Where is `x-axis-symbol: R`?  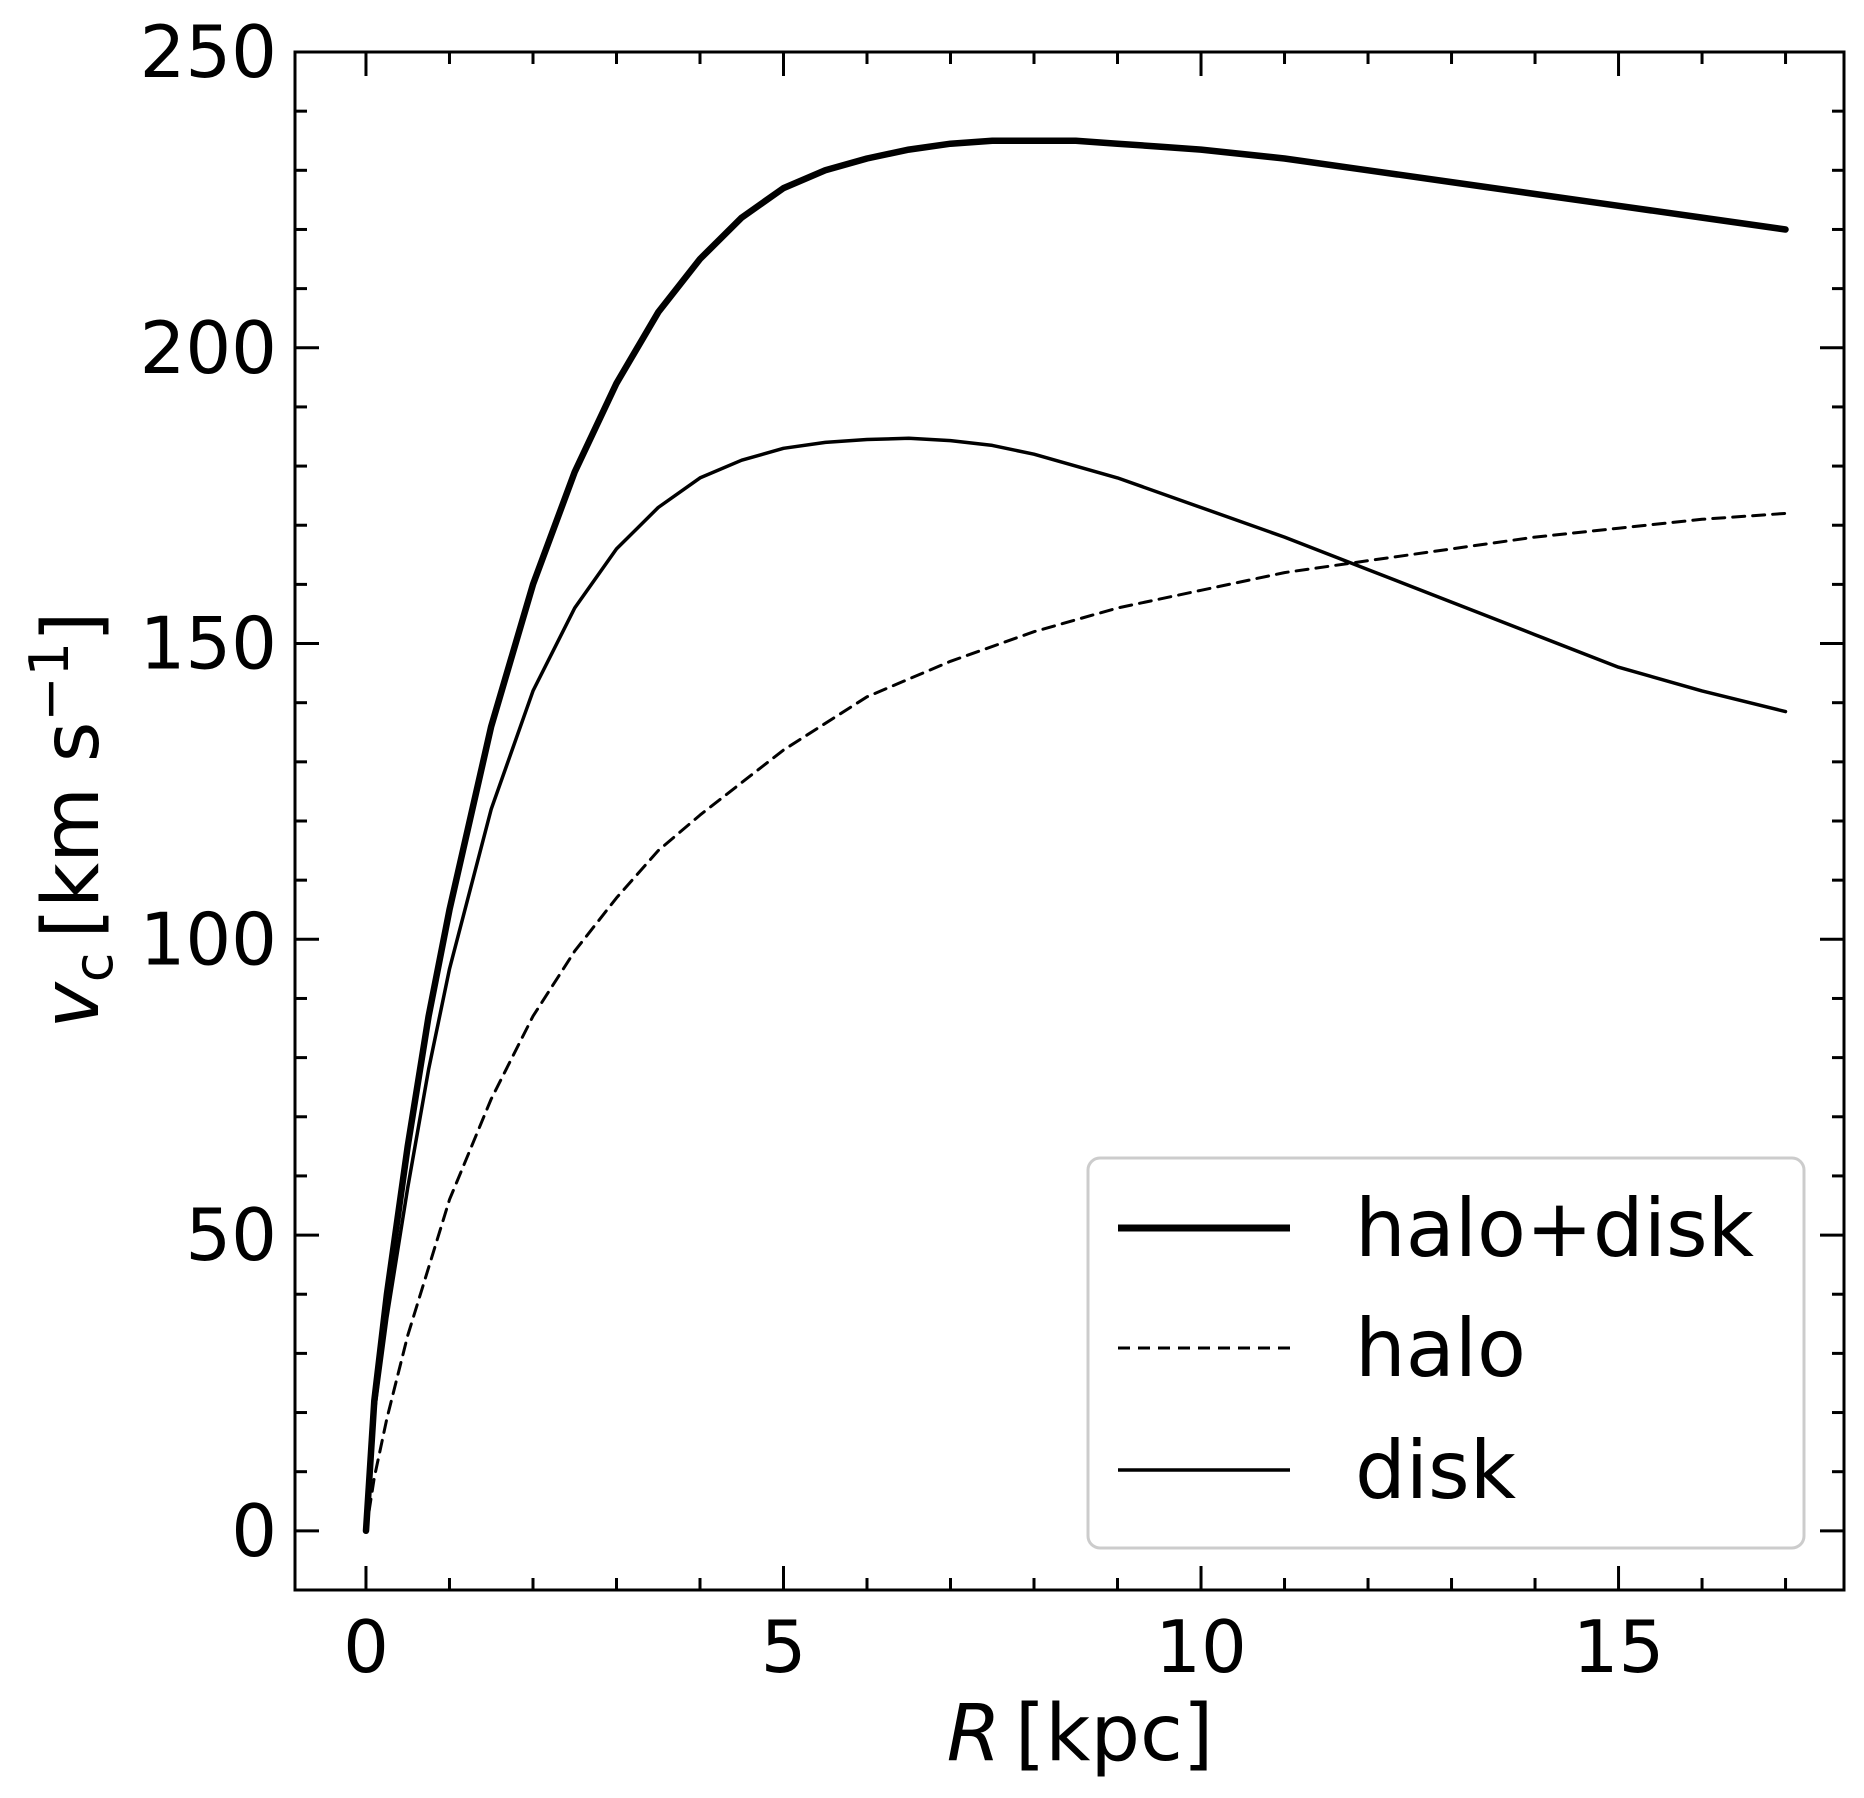
x-axis-symbol: R is located at coordinates (974, 1734).